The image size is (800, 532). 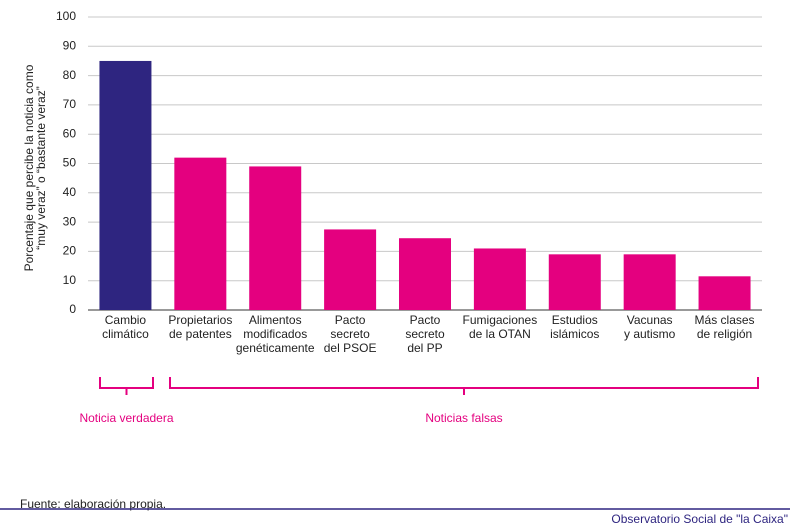 What do you see at coordinates (500, 327) in the screenshot?
I see `x-tick-label: Fumigaciones de la OTAN` at bounding box center [500, 327].